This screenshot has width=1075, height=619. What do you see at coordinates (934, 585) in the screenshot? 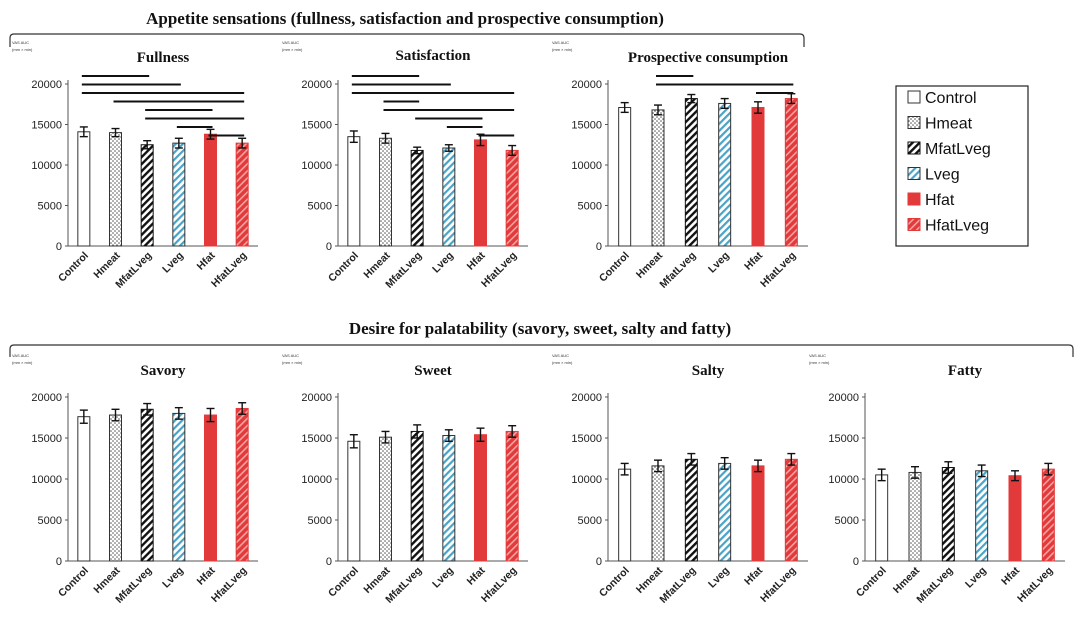
I see `category-label: MfatLveg` at bounding box center [934, 585].